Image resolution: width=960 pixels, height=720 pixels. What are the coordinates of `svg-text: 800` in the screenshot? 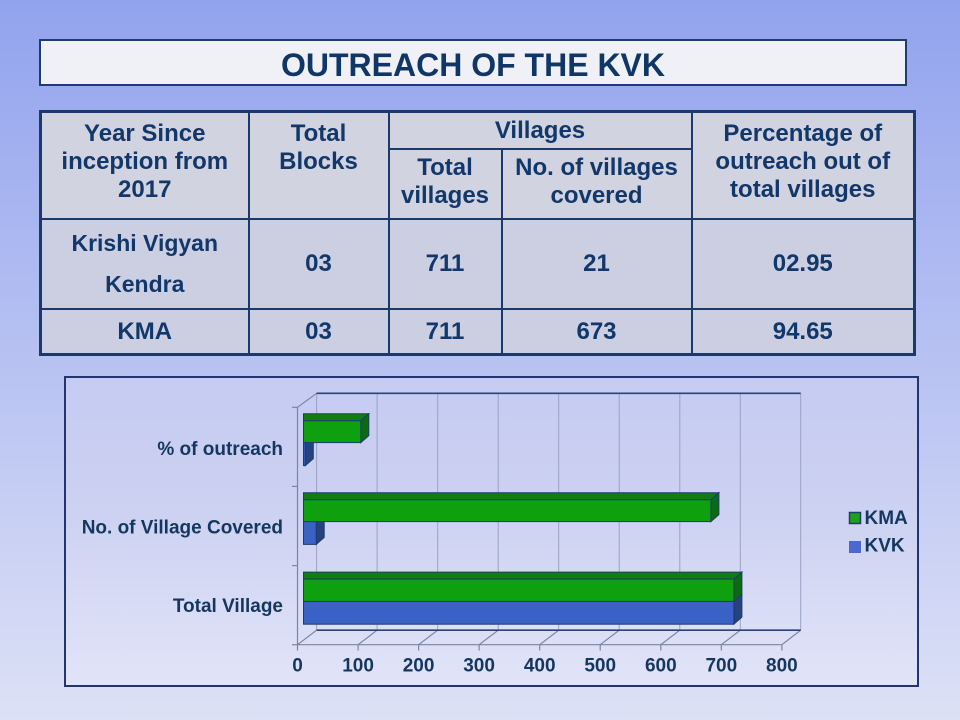 It's located at (782, 666).